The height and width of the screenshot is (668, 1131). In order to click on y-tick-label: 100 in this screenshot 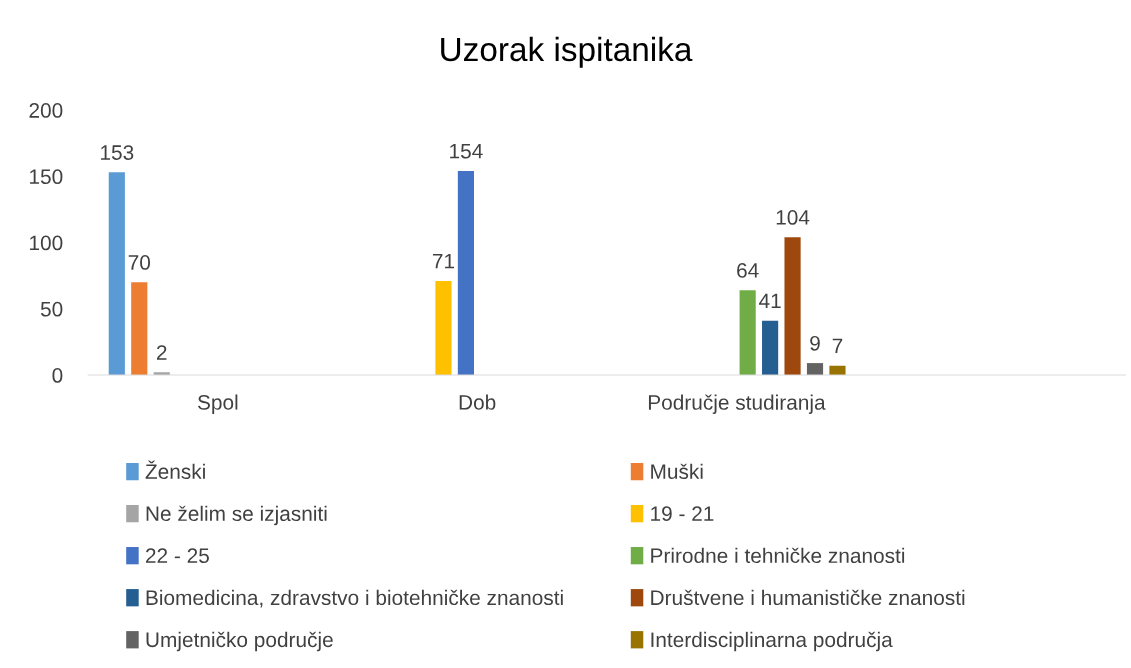, I will do `click(46, 243)`.